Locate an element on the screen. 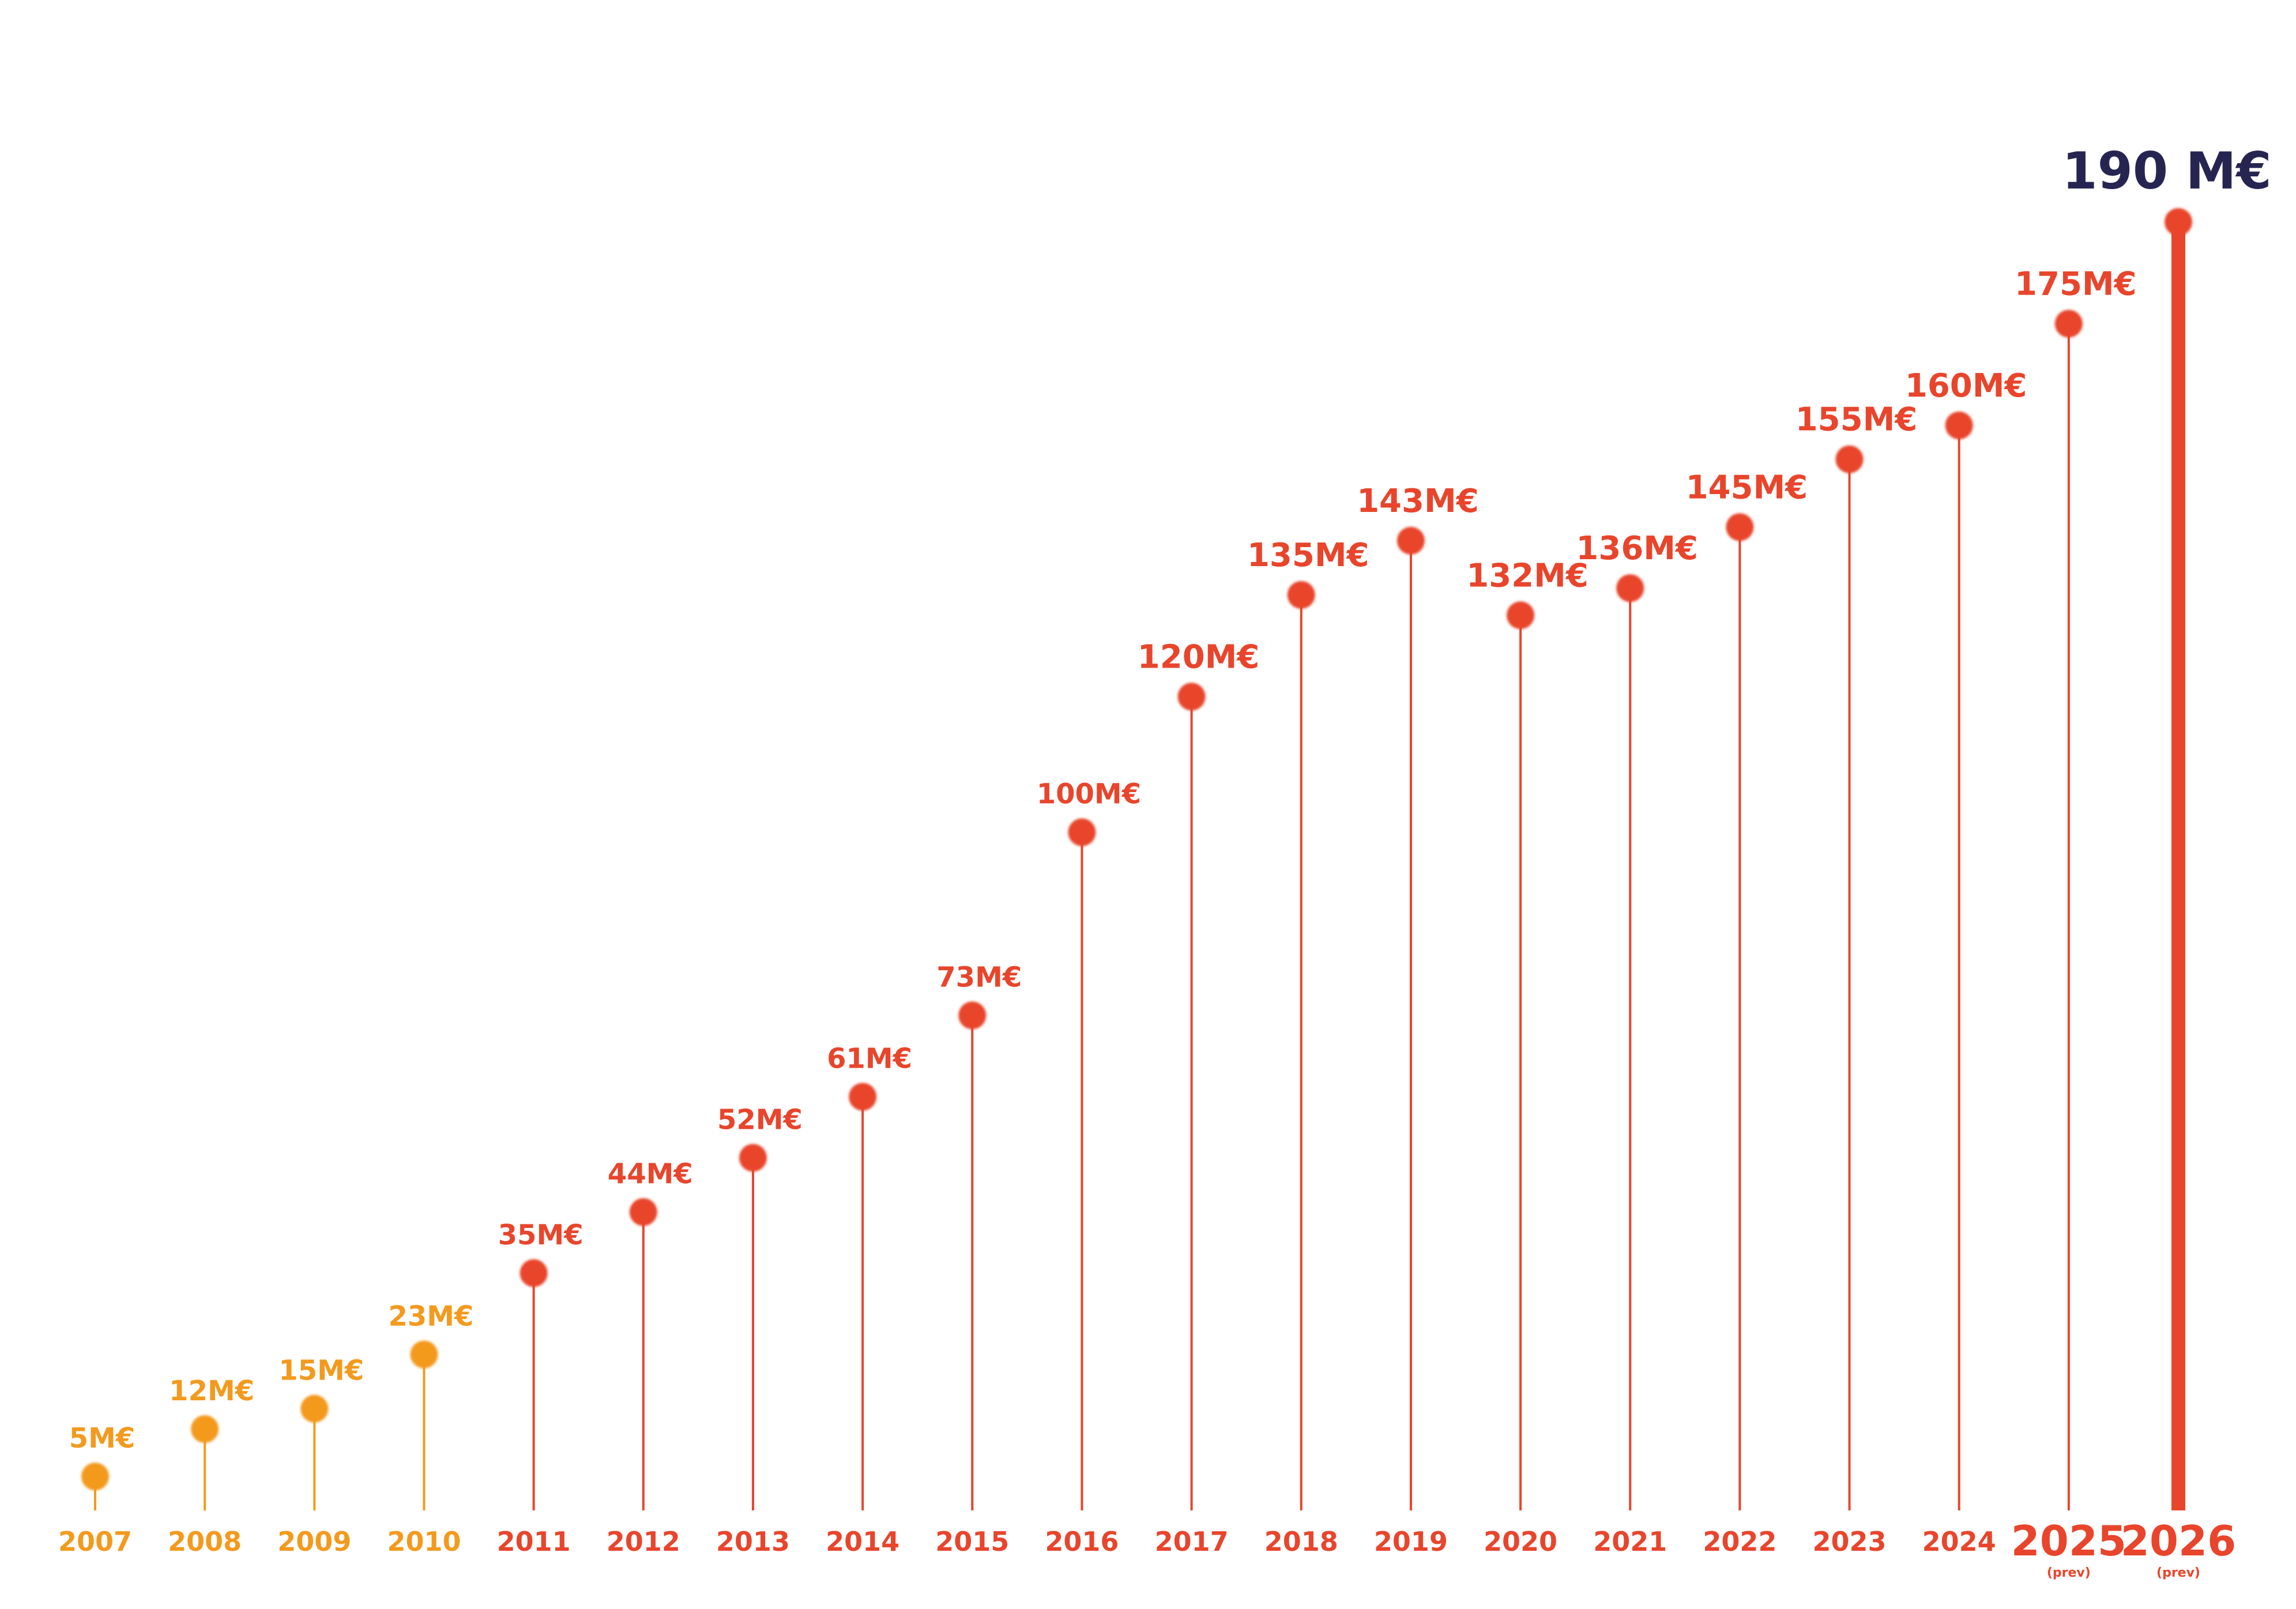  year-label-2007: 2007 is located at coordinates (95, 1541).